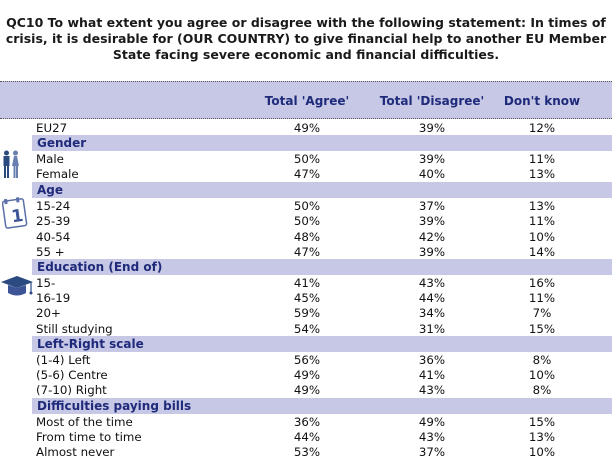 The image size is (612, 460). I want to click on table-row: (1-4) Left 56% 36% 8%, so click(306, 360).